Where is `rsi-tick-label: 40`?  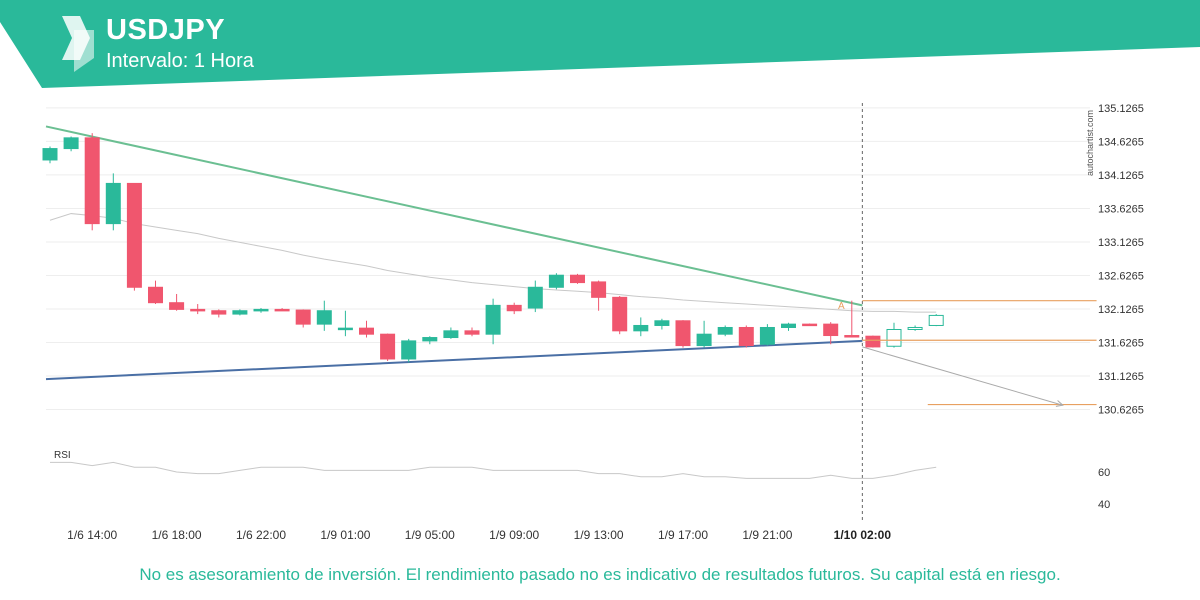 rsi-tick-label: 40 is located at coordinates (1104, 505).